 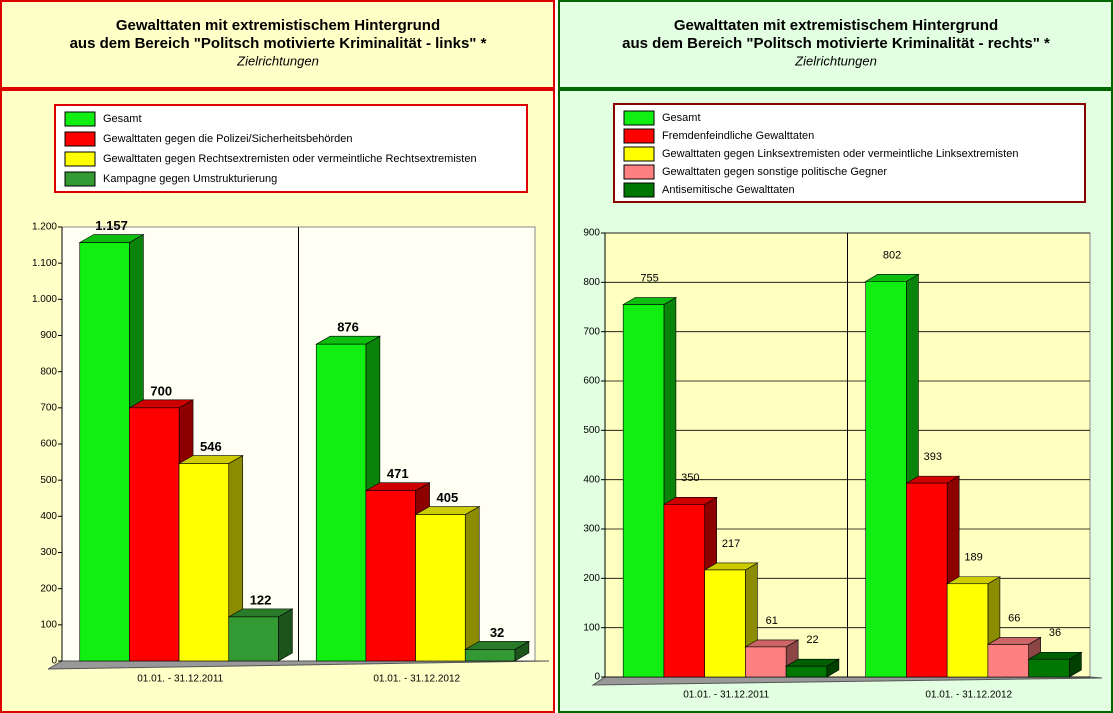 I want to click on data-label: 405, so click(x=448, y=497).